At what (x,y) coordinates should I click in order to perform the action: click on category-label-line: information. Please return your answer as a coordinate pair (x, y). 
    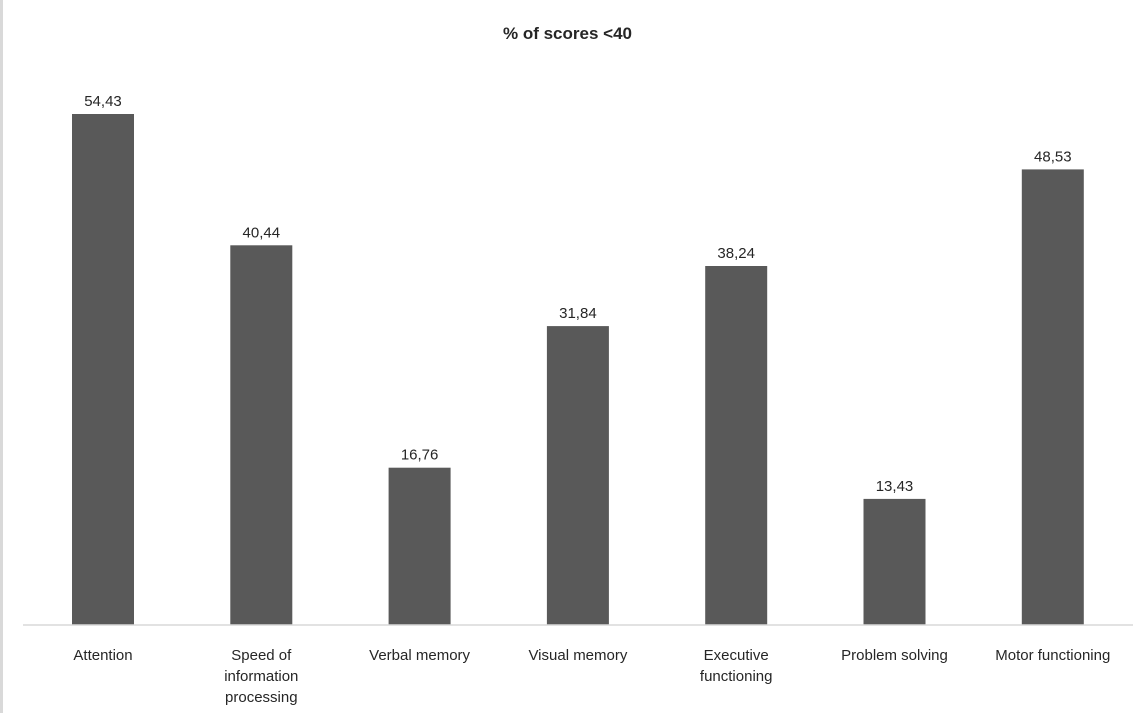
    Looking at the image, I should click on (261, 676).